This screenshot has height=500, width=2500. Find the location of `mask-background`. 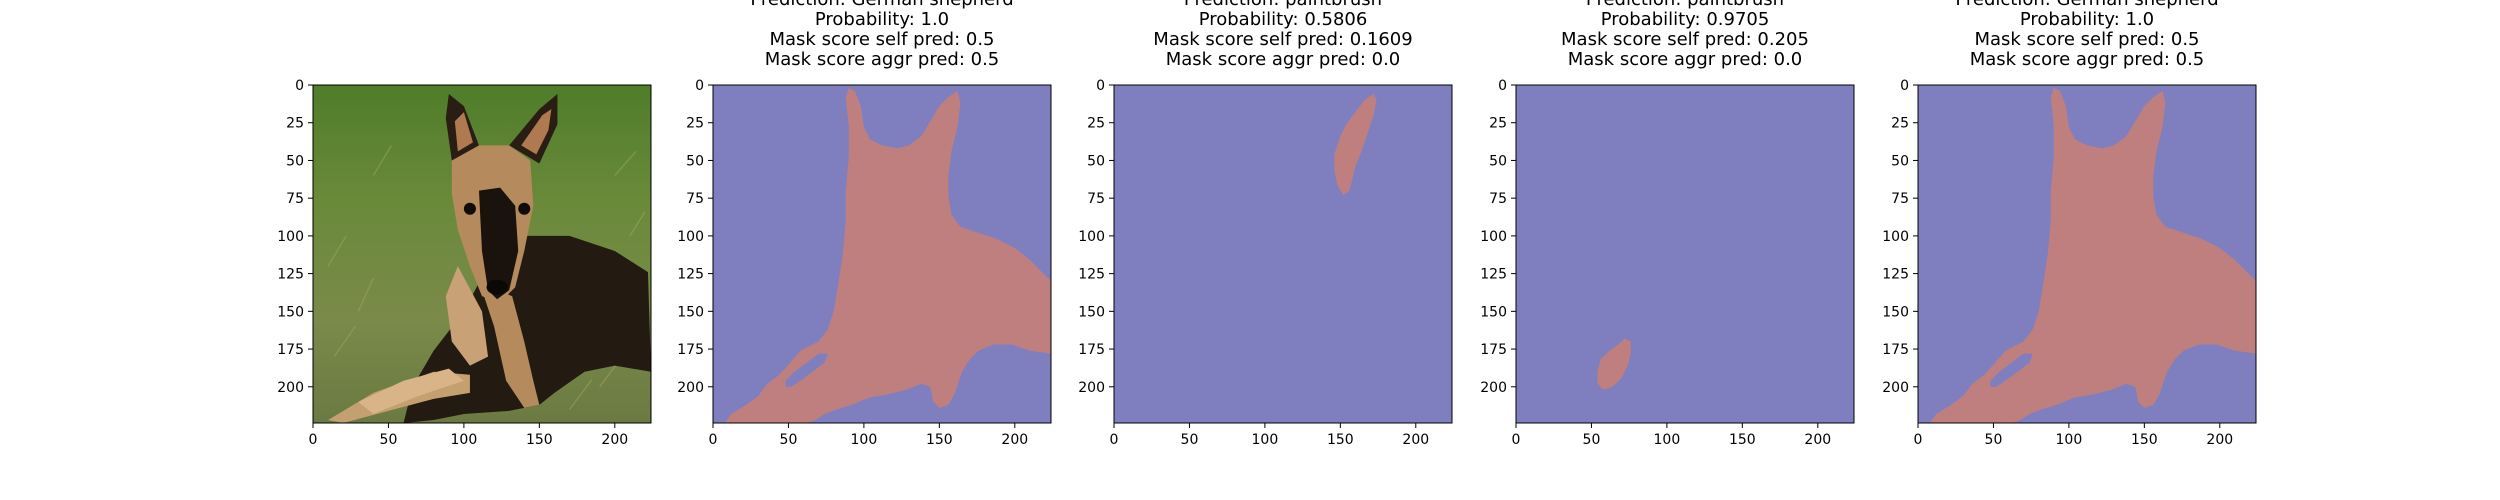

mask-background is located at coordinates (1685, 254).